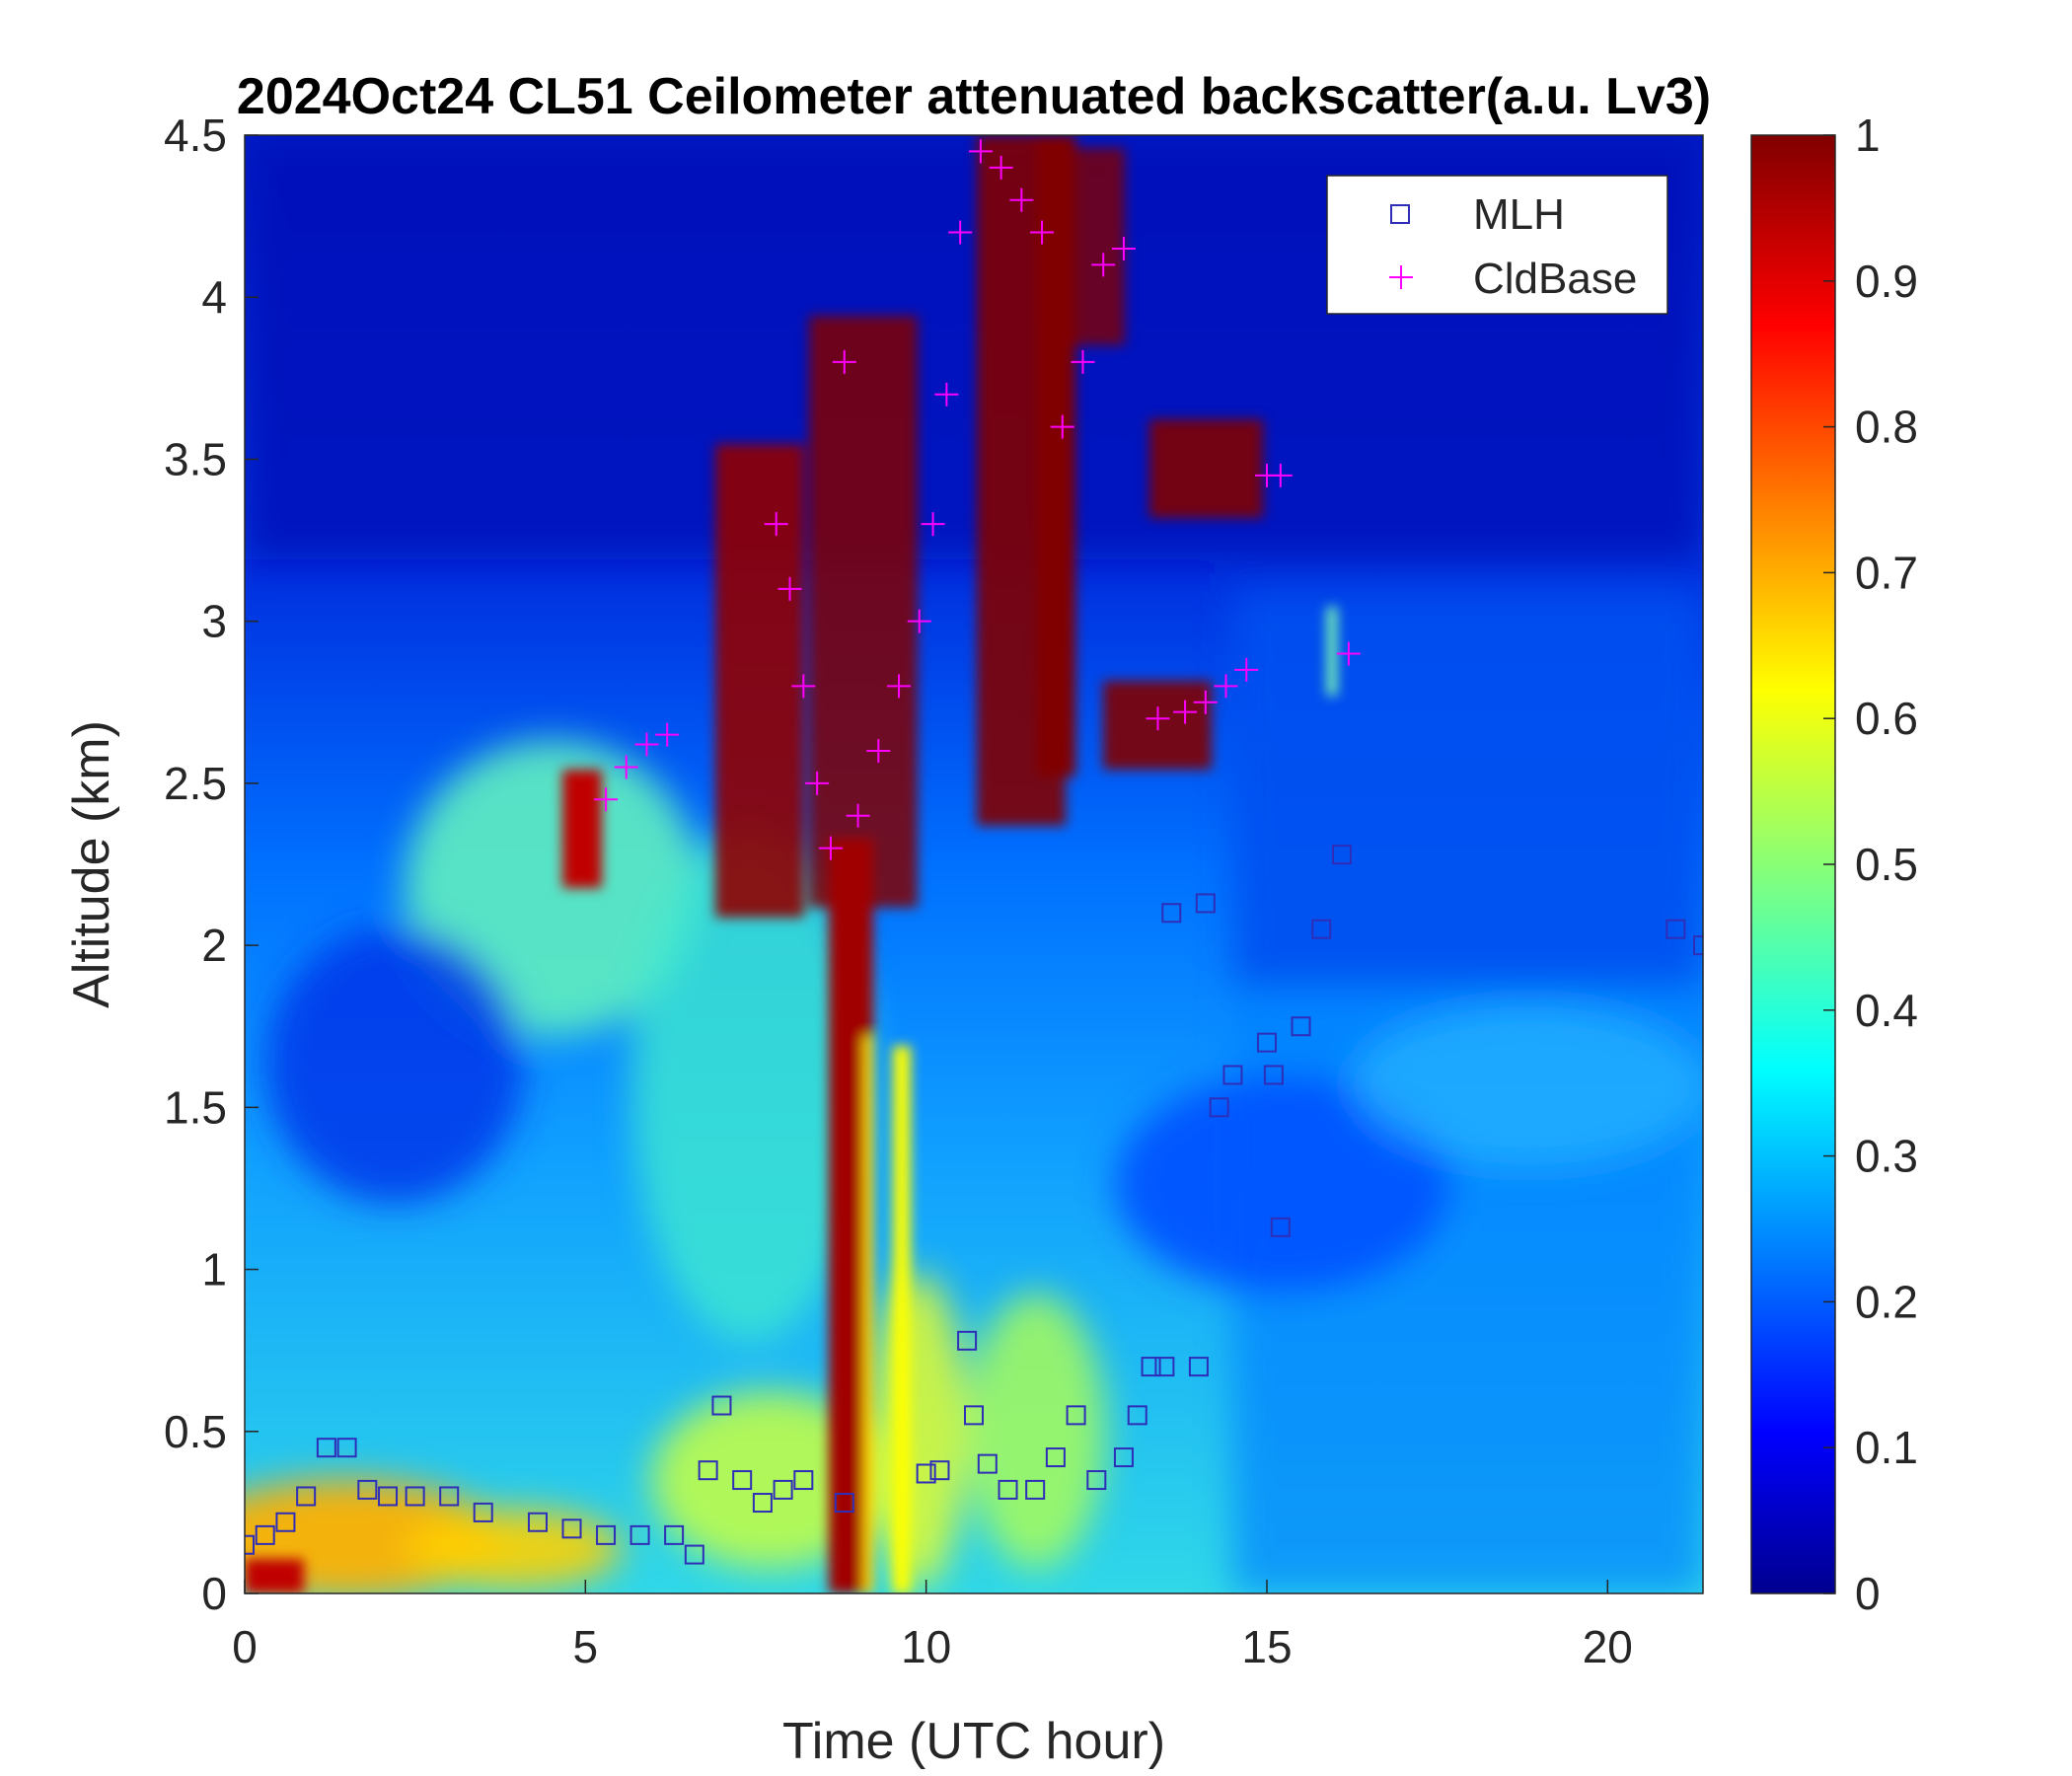 The height and width of the screenshot is (1776, 2072). Describe the element at coordinates (196, 459) in the screenshot. I see `y-tick-label: 3.5` at that location.